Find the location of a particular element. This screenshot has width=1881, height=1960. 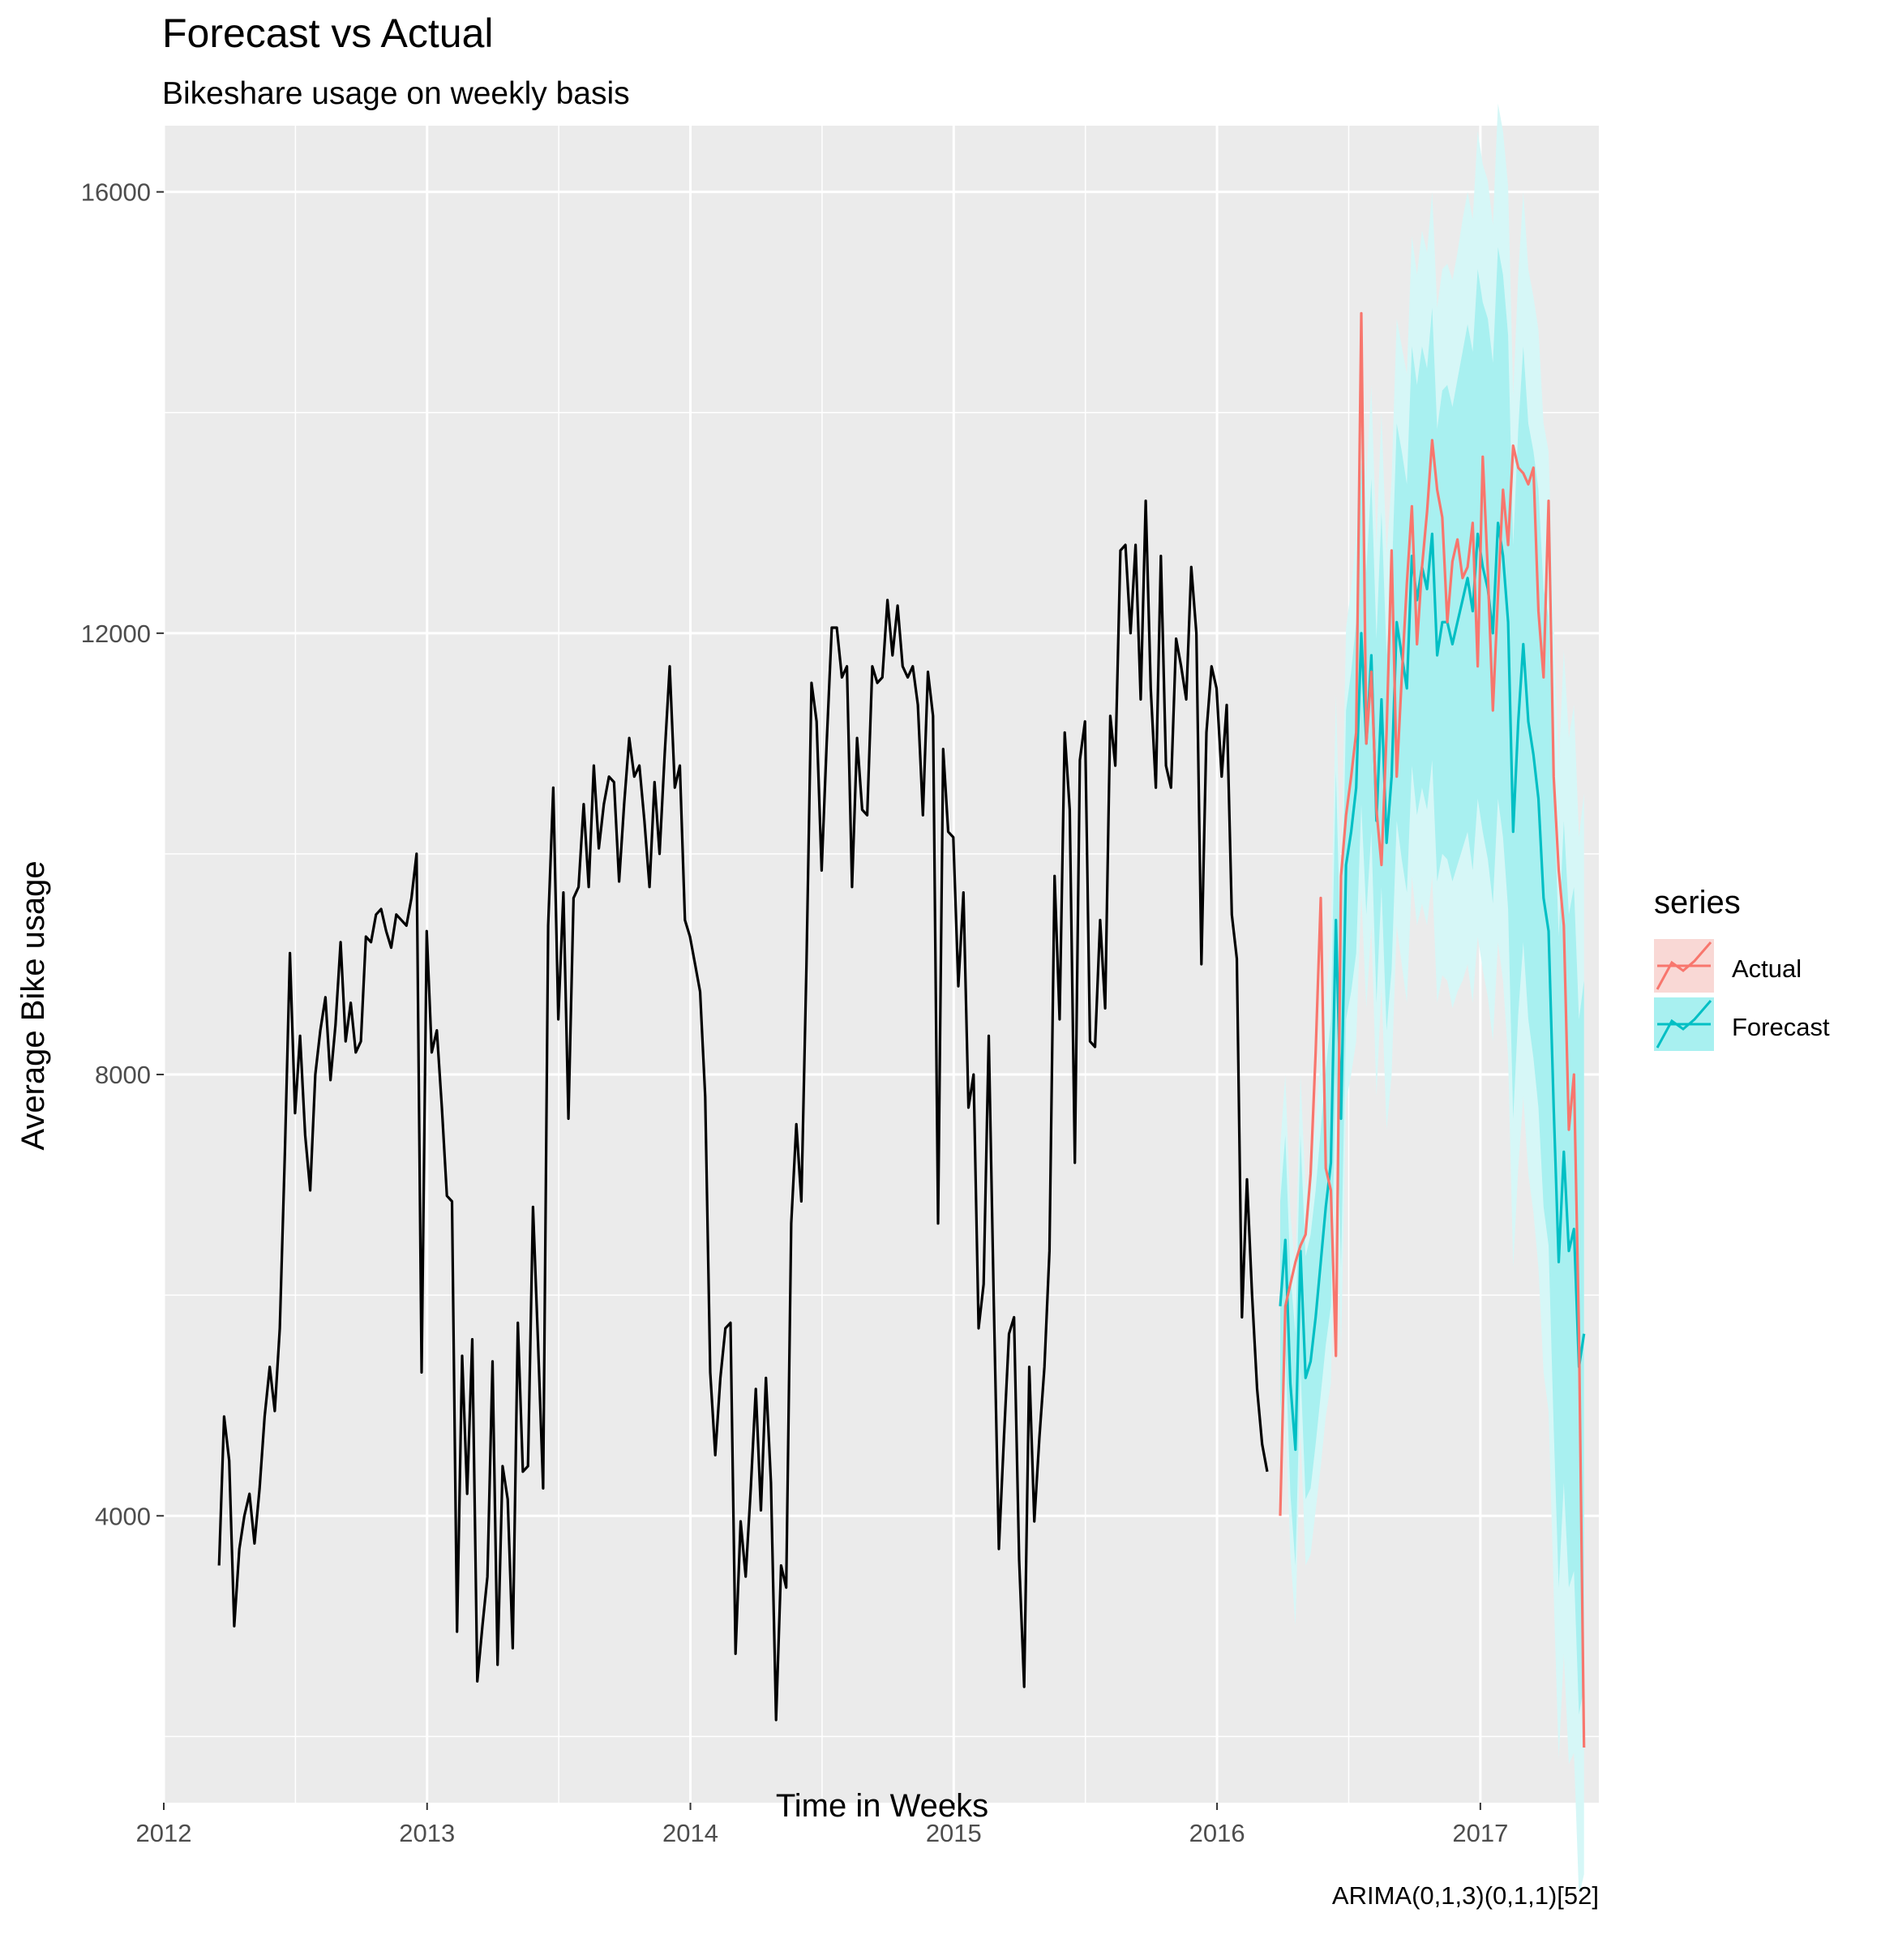

legend: series Actual Forecast is located at coordinates (1742, 968).